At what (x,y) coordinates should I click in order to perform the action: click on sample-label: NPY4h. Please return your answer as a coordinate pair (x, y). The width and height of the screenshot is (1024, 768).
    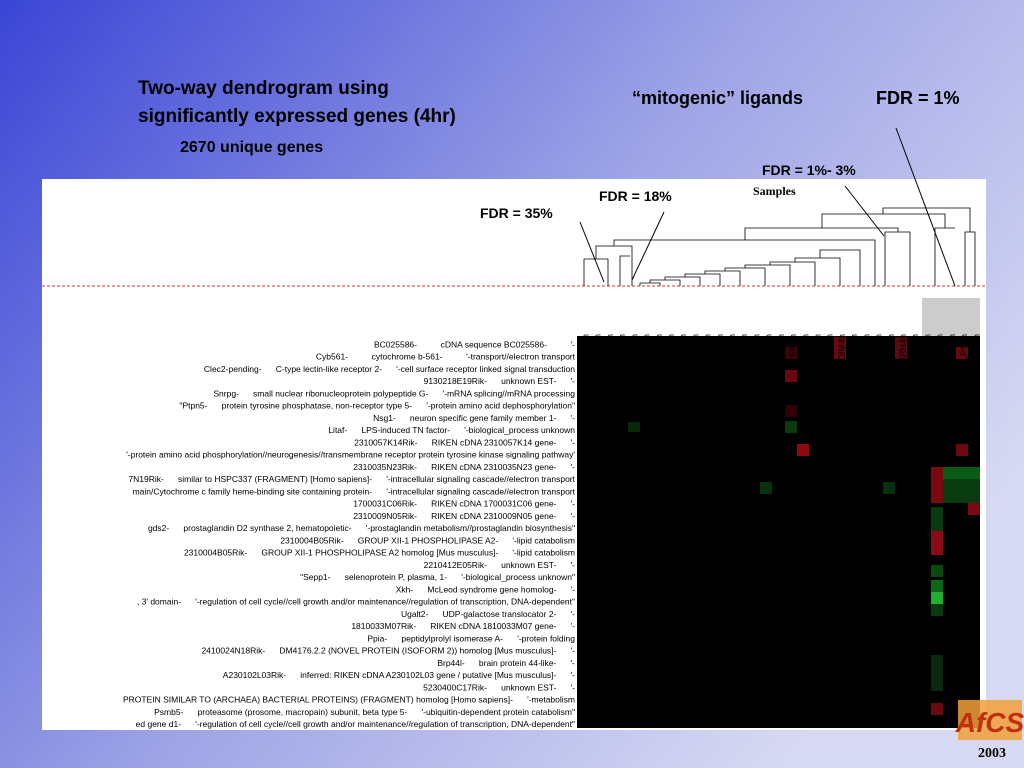
    Looking at the image, I should click on (622, 348).